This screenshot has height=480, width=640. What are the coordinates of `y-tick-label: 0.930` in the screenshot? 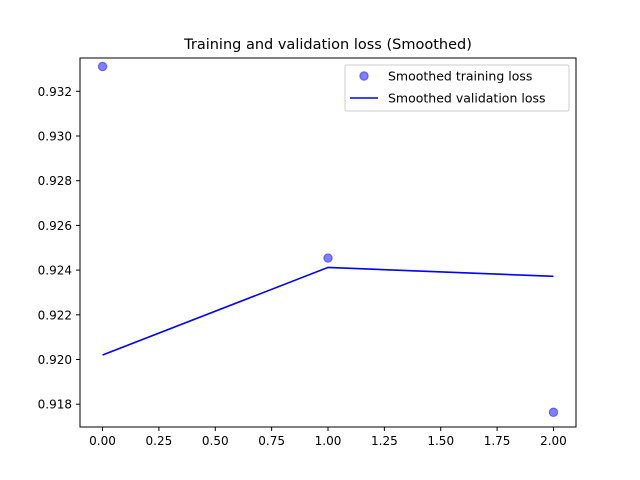 It's located at (55, 137).